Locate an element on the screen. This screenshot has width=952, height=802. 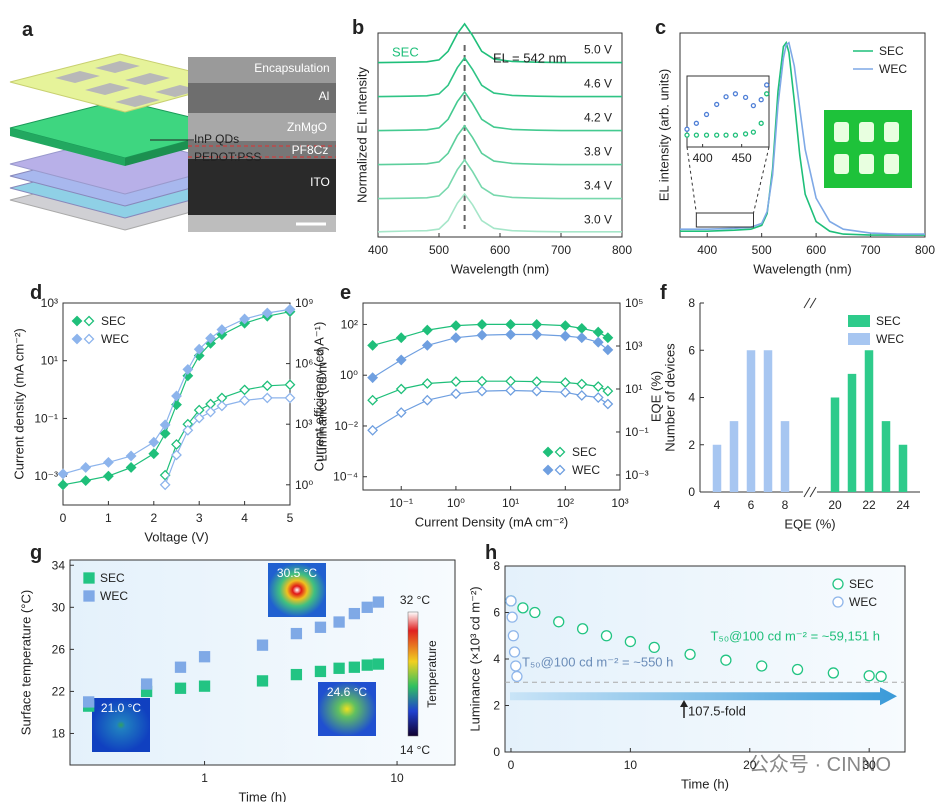
series-label: 4.2 V is located at coordinates (598, 117).